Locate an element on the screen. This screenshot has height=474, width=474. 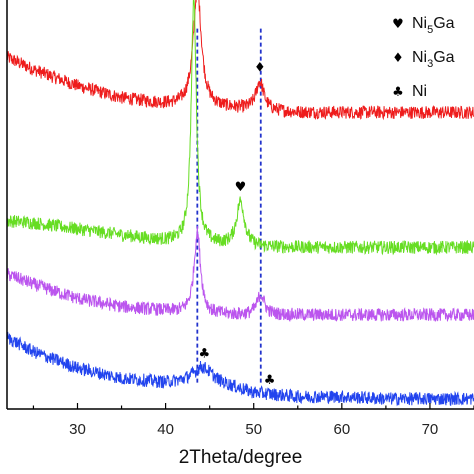
x-tick-label: 30 is located at coordinates (77, 429).